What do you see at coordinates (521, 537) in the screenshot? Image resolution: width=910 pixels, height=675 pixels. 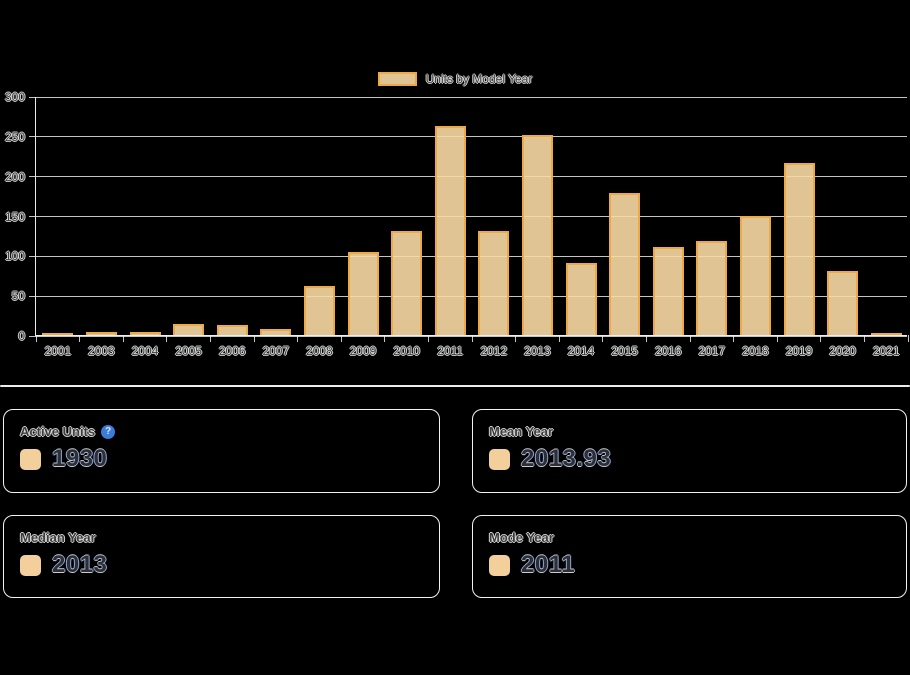 I see `stat-card-label-text: Mode Year` at bounding box center [521, 537].